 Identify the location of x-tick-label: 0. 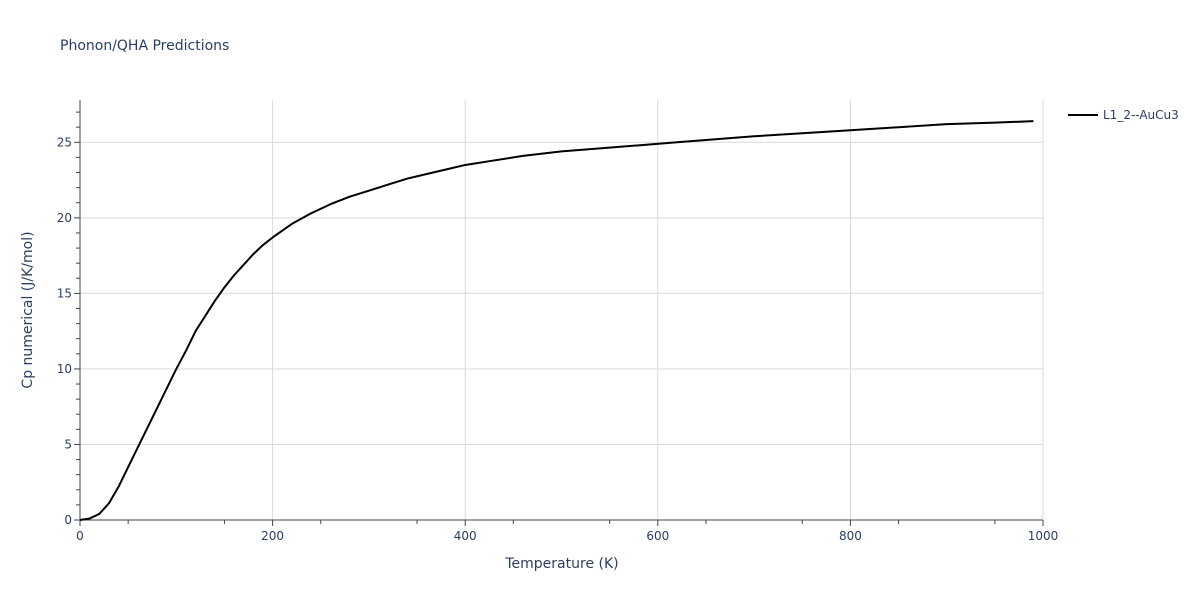
(80, 536).